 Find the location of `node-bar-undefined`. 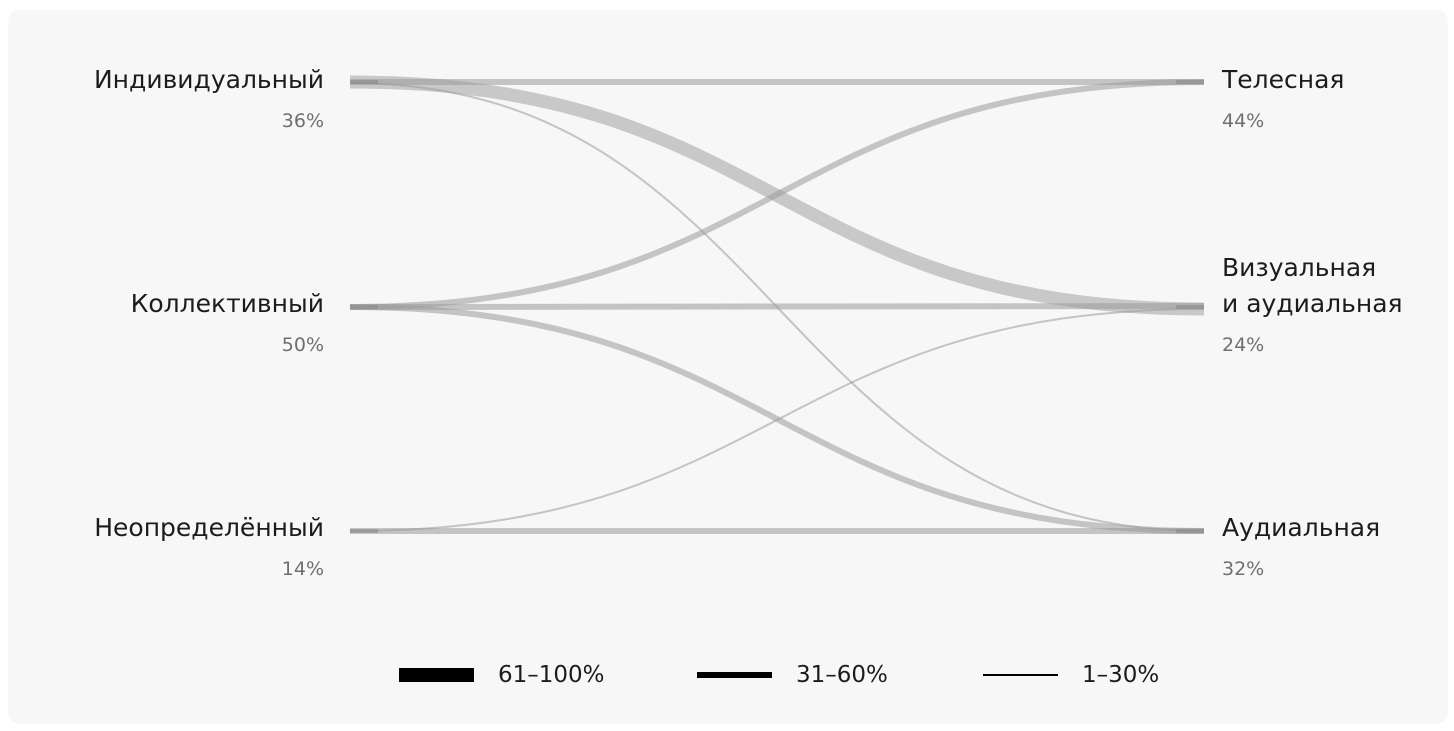

node-bar-undefined is located at coordinates (364, 531).